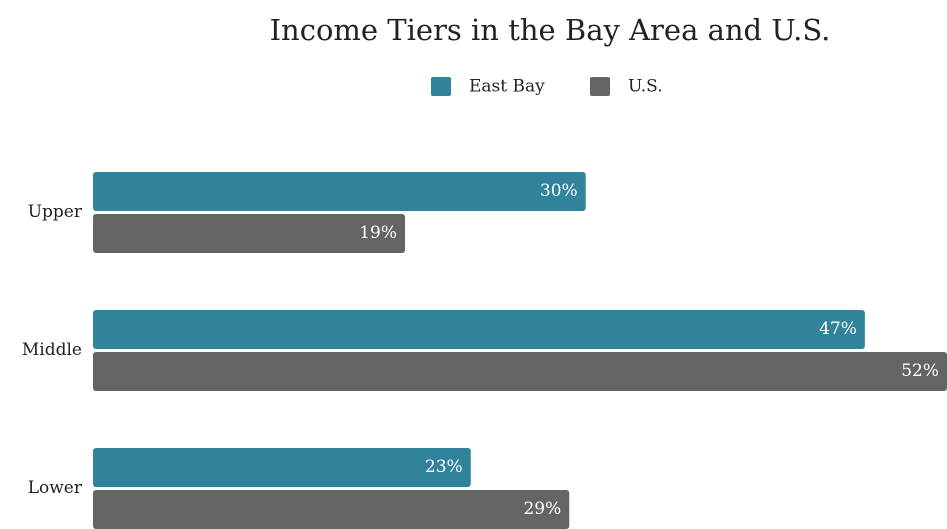 The width and height of the screenshot is (947, 529). What do you see at coordinates (507, 87) in the screenshot?
I see `legend-label: East Bay` at bounding box center [507, 87].